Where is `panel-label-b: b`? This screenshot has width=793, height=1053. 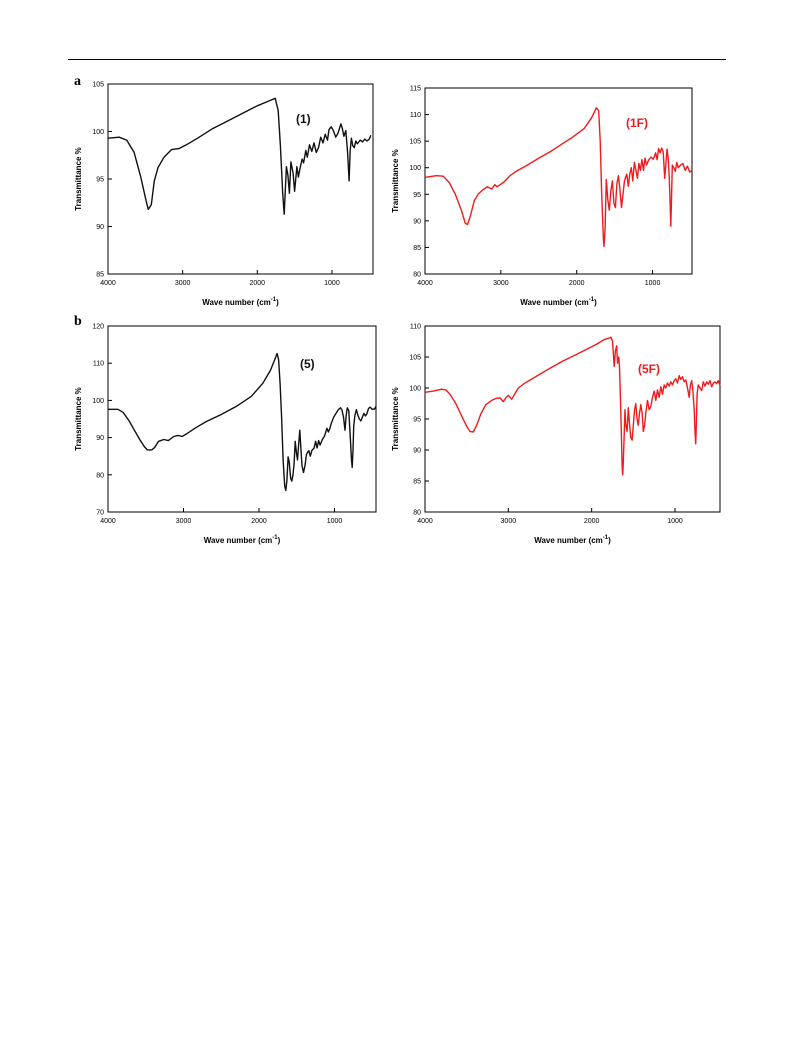
panel-label-b: b is located at coordinates (78, 321).